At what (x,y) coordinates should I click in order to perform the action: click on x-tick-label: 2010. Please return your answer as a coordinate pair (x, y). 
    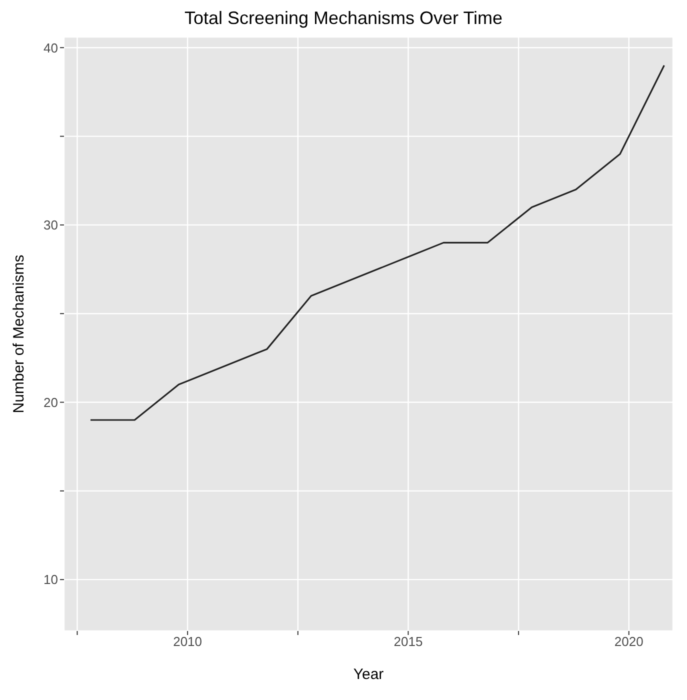
    Looking at the image, I should click on (187, 642).